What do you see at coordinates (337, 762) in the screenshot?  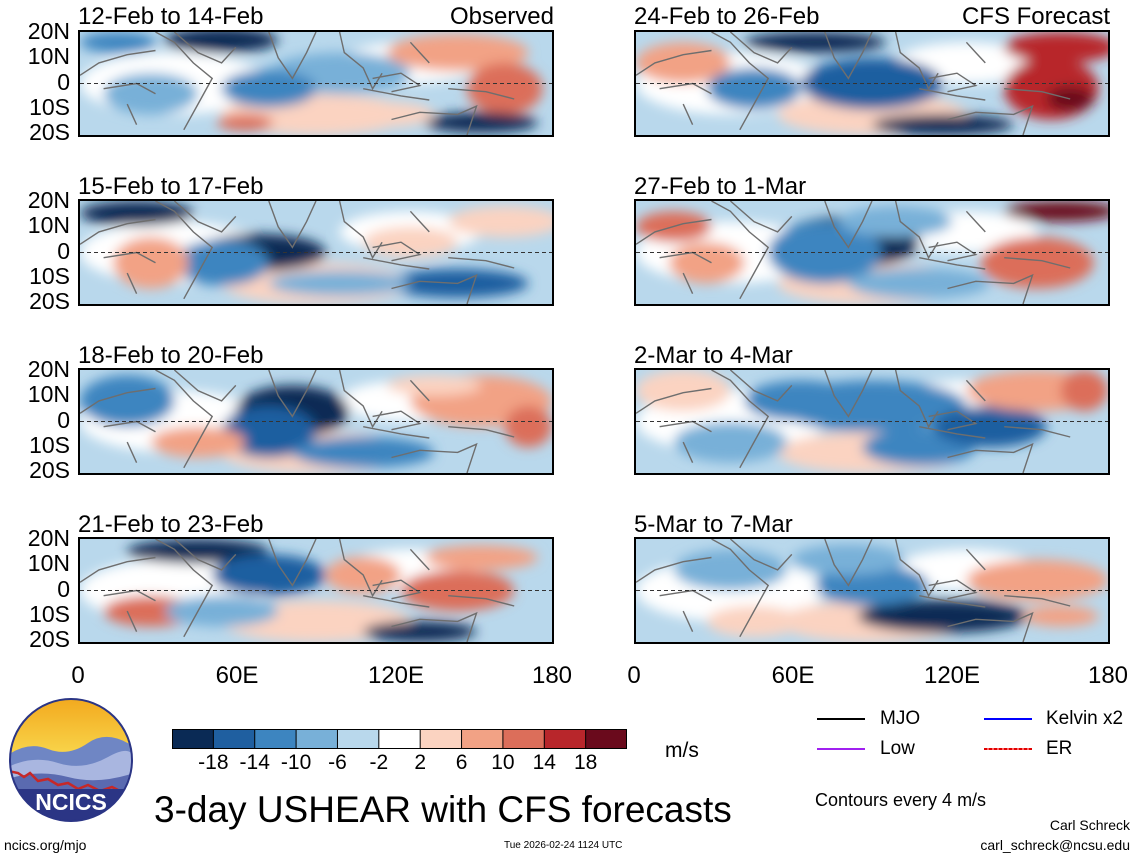 I see `colorbar-tick-label: -6` at bounding box center [337, 762].